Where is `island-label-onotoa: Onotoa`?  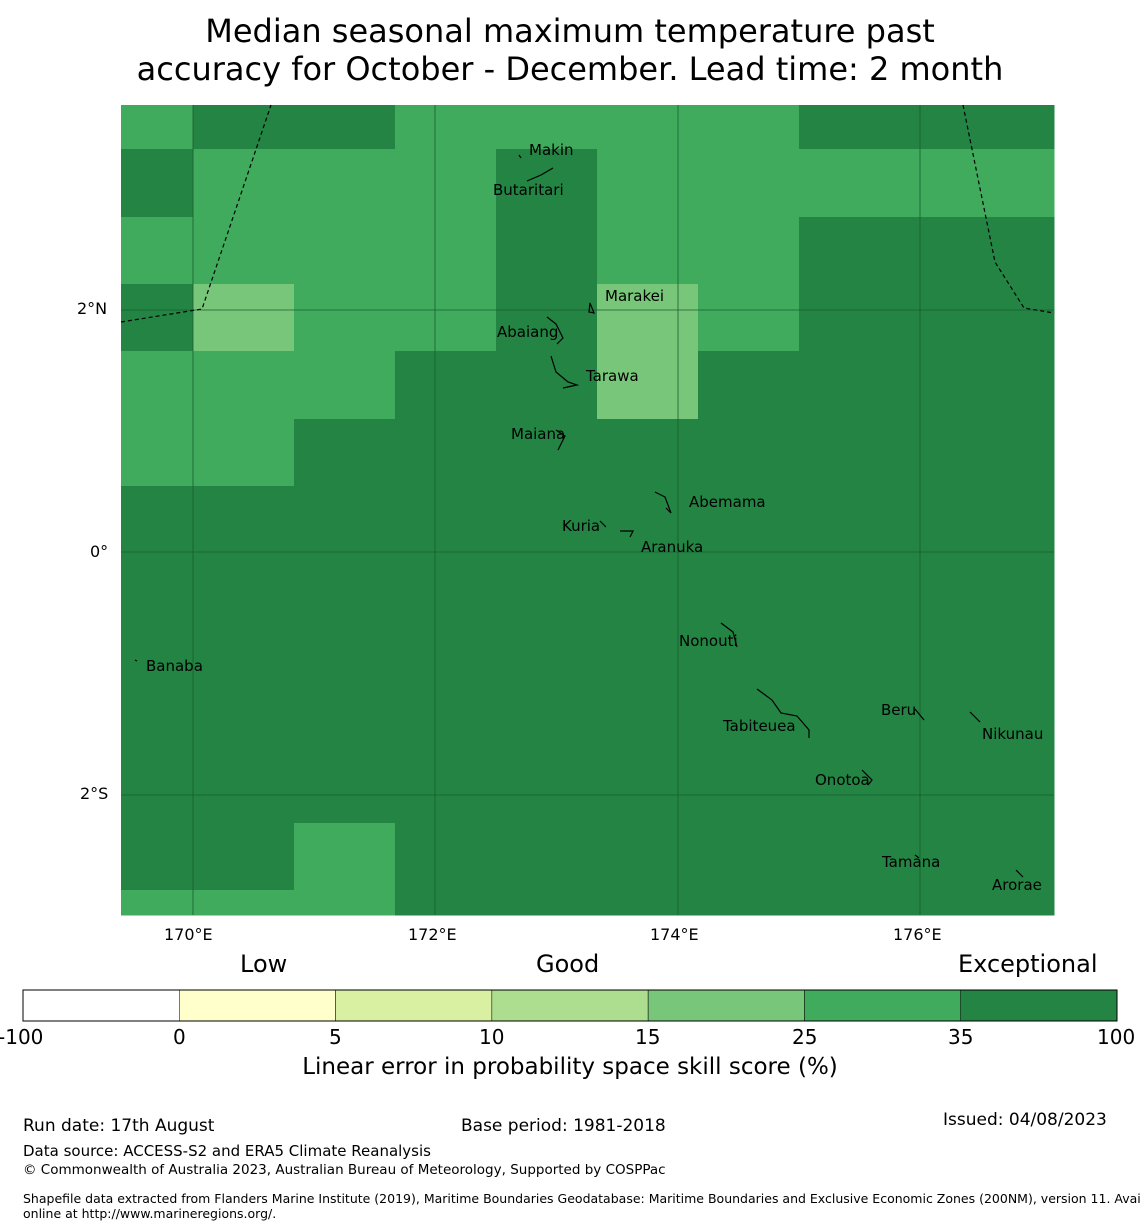 island-label-onotoa: Onotoa is located at coordinates (842, 780).